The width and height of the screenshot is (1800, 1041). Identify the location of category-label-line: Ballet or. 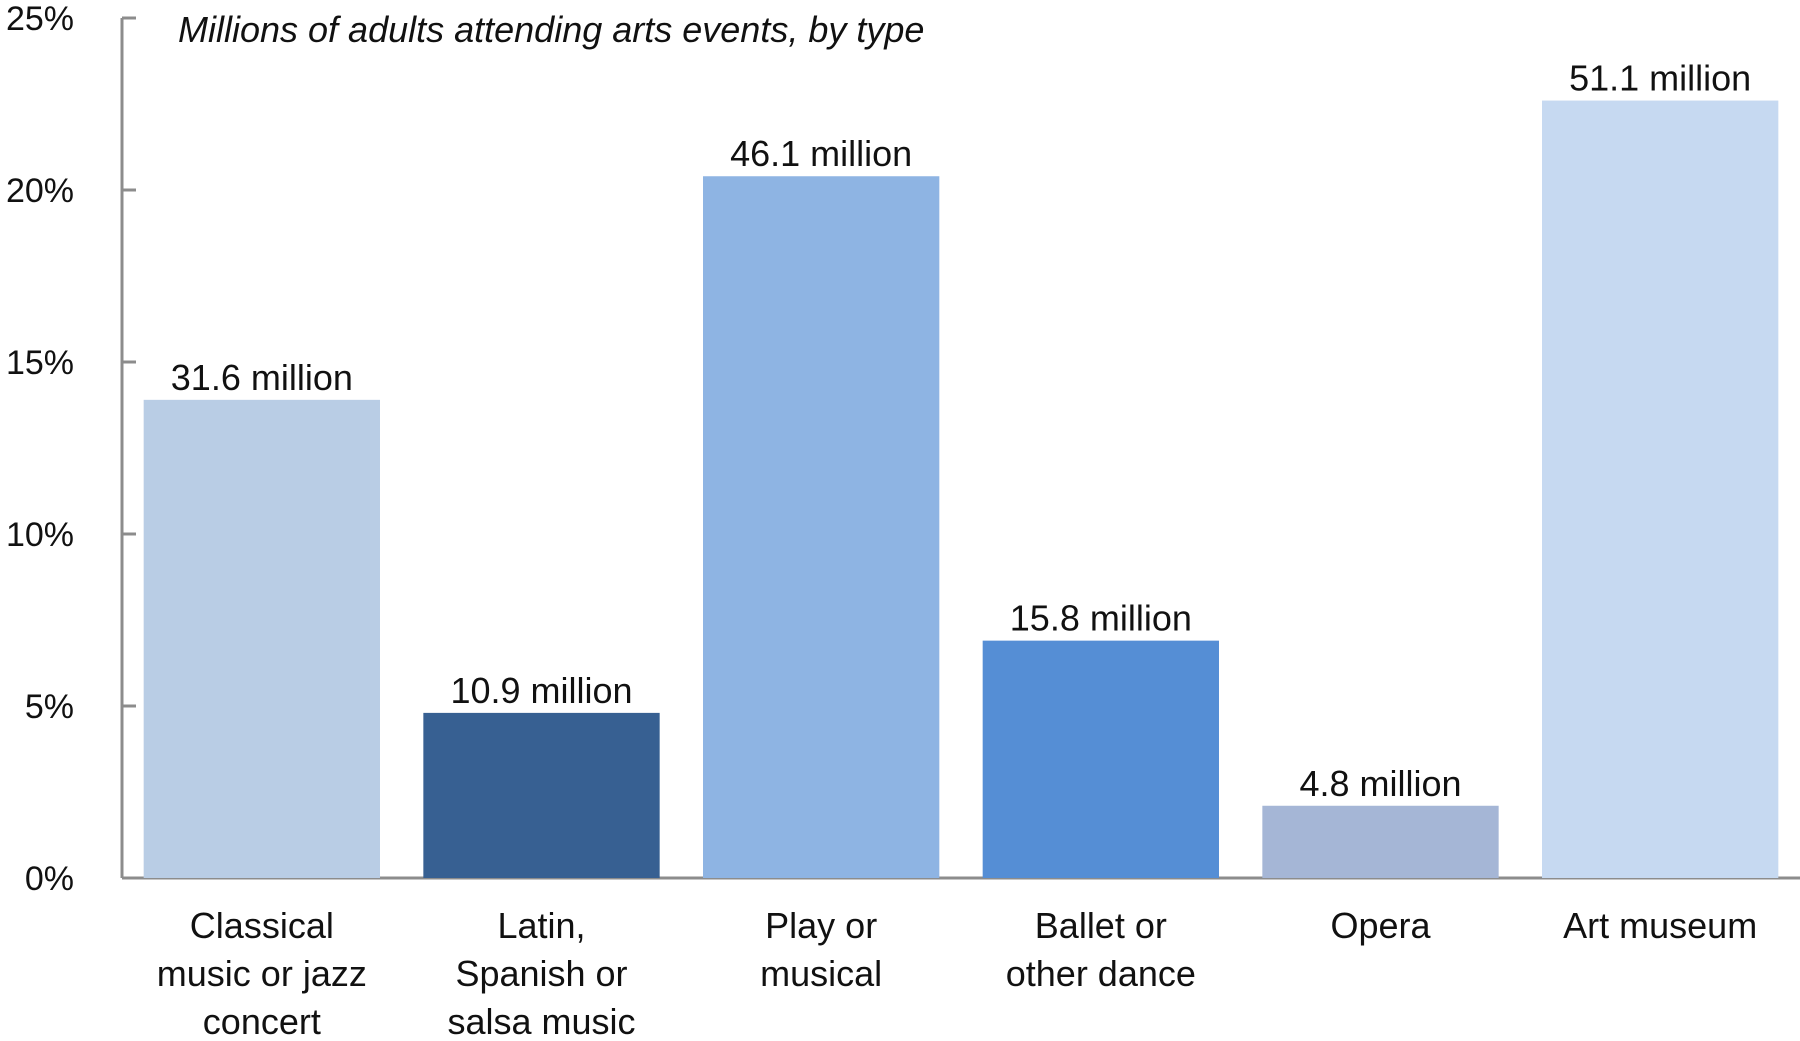
(1101, 925).